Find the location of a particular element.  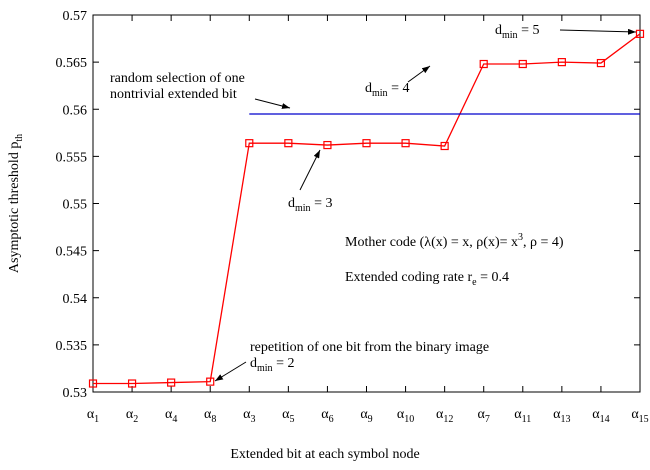

x-tick-label: α8 is located at coordinates (210, 416).